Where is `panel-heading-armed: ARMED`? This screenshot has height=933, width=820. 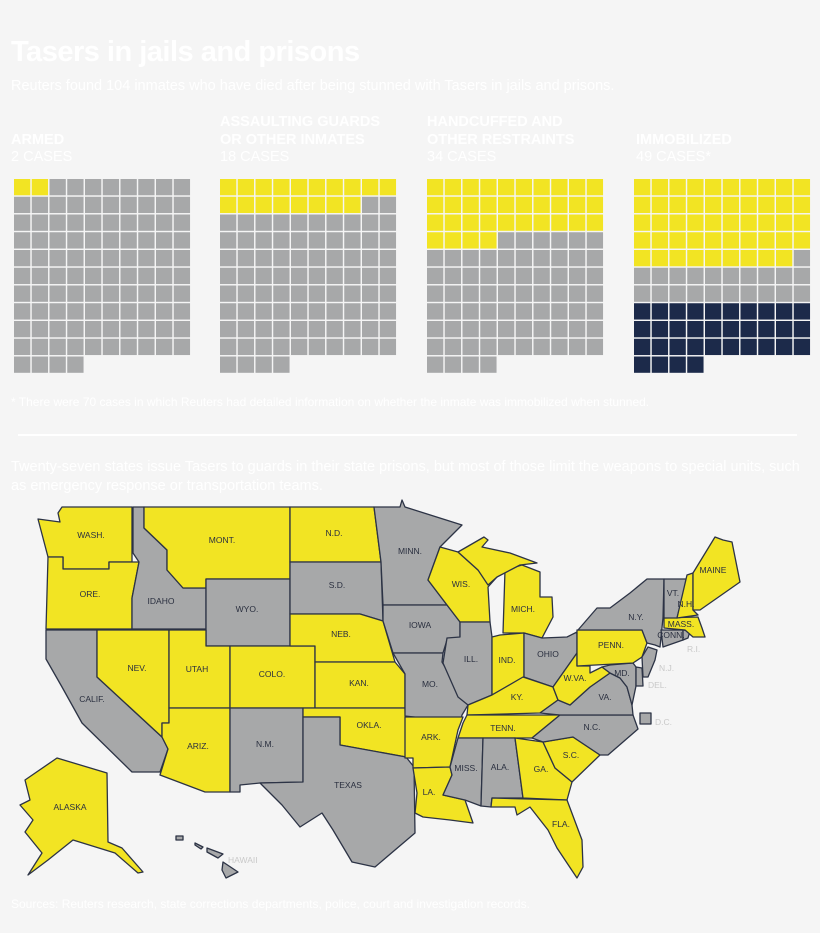
panel-heading-armed: ARMED is located at coordinates (37, 131).